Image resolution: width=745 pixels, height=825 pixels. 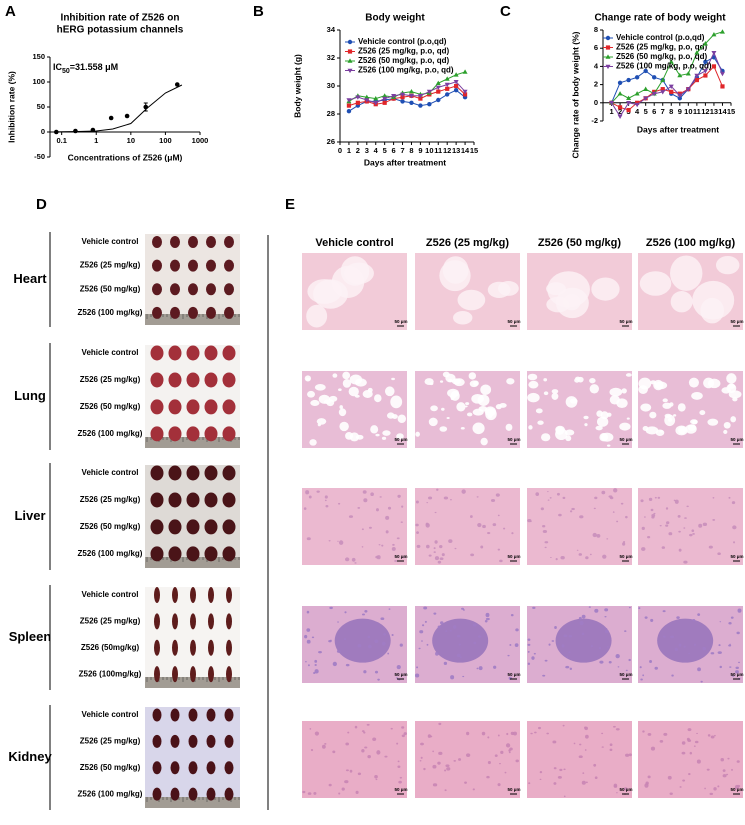 What do you see at coordinates (30, 278) in the screenshot?
I see `organ-name: Heart` at bounding box center [30, 278].